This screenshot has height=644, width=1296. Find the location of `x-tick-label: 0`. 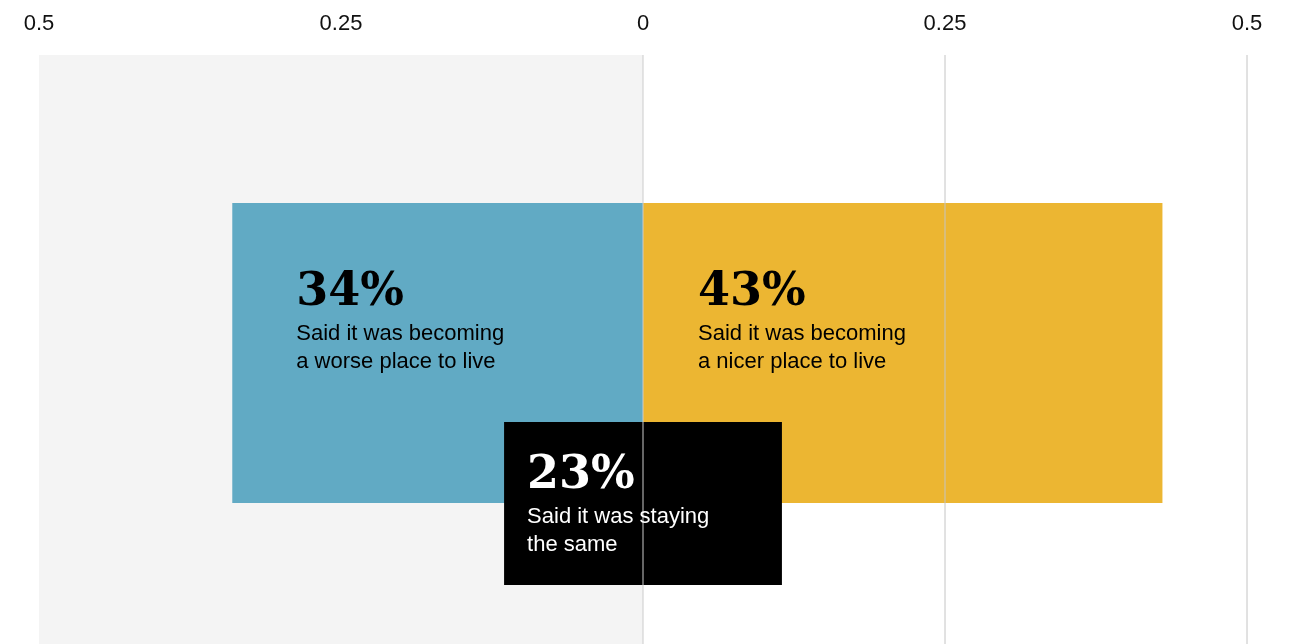

x-tick-label: 0 is located at coordinates (643, 22).